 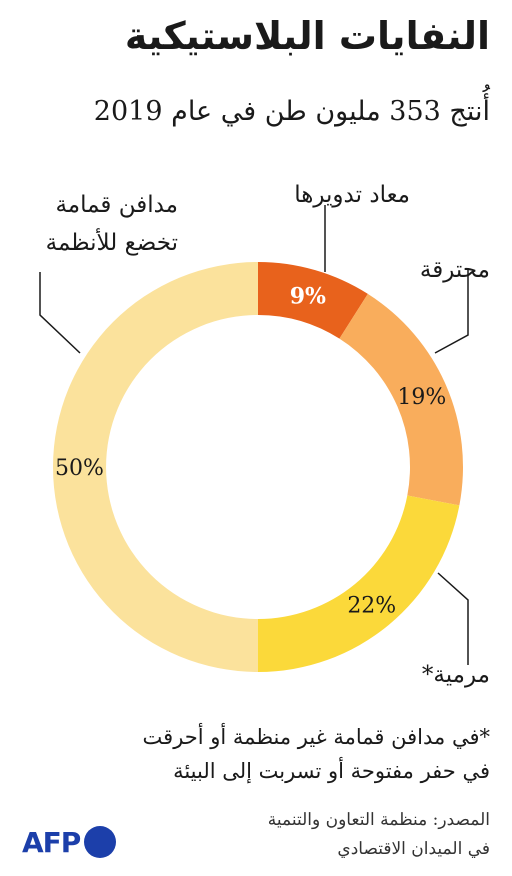 What do you see at coordinates (291, 111) in the screenshot?
I see `chart-subtitle: أُنتج 353 مليون طن في عام 2019` at bounding box center [291, 111].